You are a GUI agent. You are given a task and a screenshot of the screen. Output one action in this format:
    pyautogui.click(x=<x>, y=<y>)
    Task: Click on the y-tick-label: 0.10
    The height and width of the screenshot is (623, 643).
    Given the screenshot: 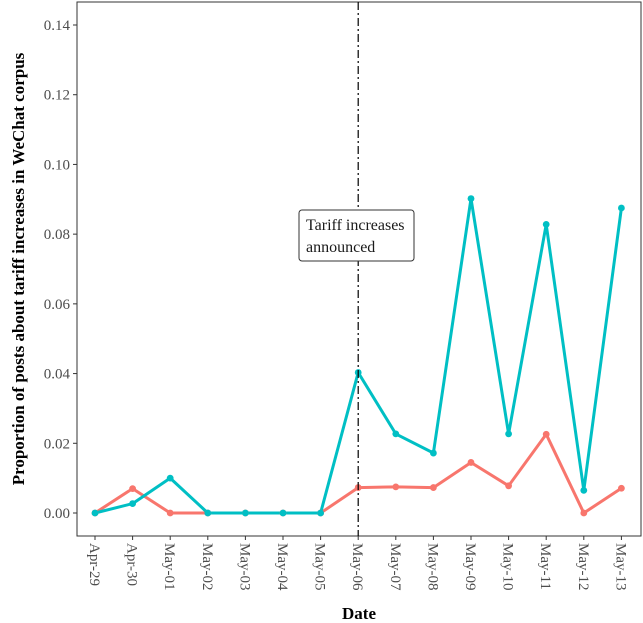 What is the action you would take?
    pyautogui.click(x=57, y=165)
    